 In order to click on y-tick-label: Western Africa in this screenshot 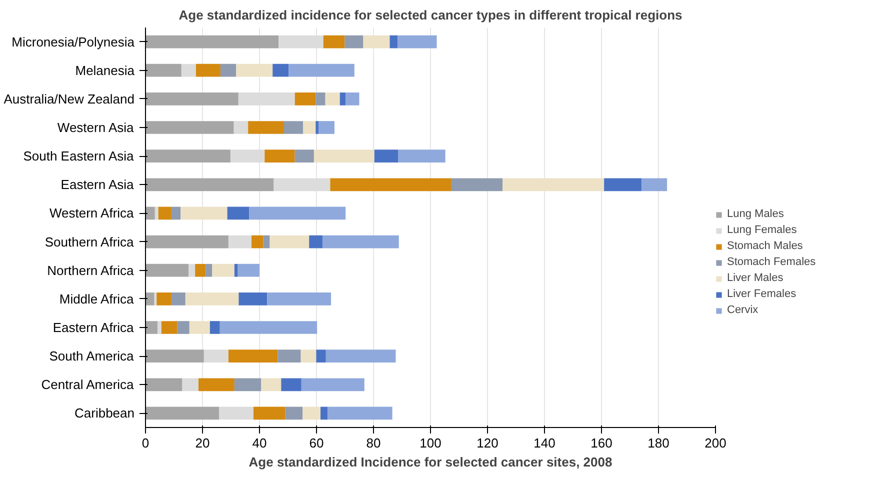, I will do `click(92, 213)`.